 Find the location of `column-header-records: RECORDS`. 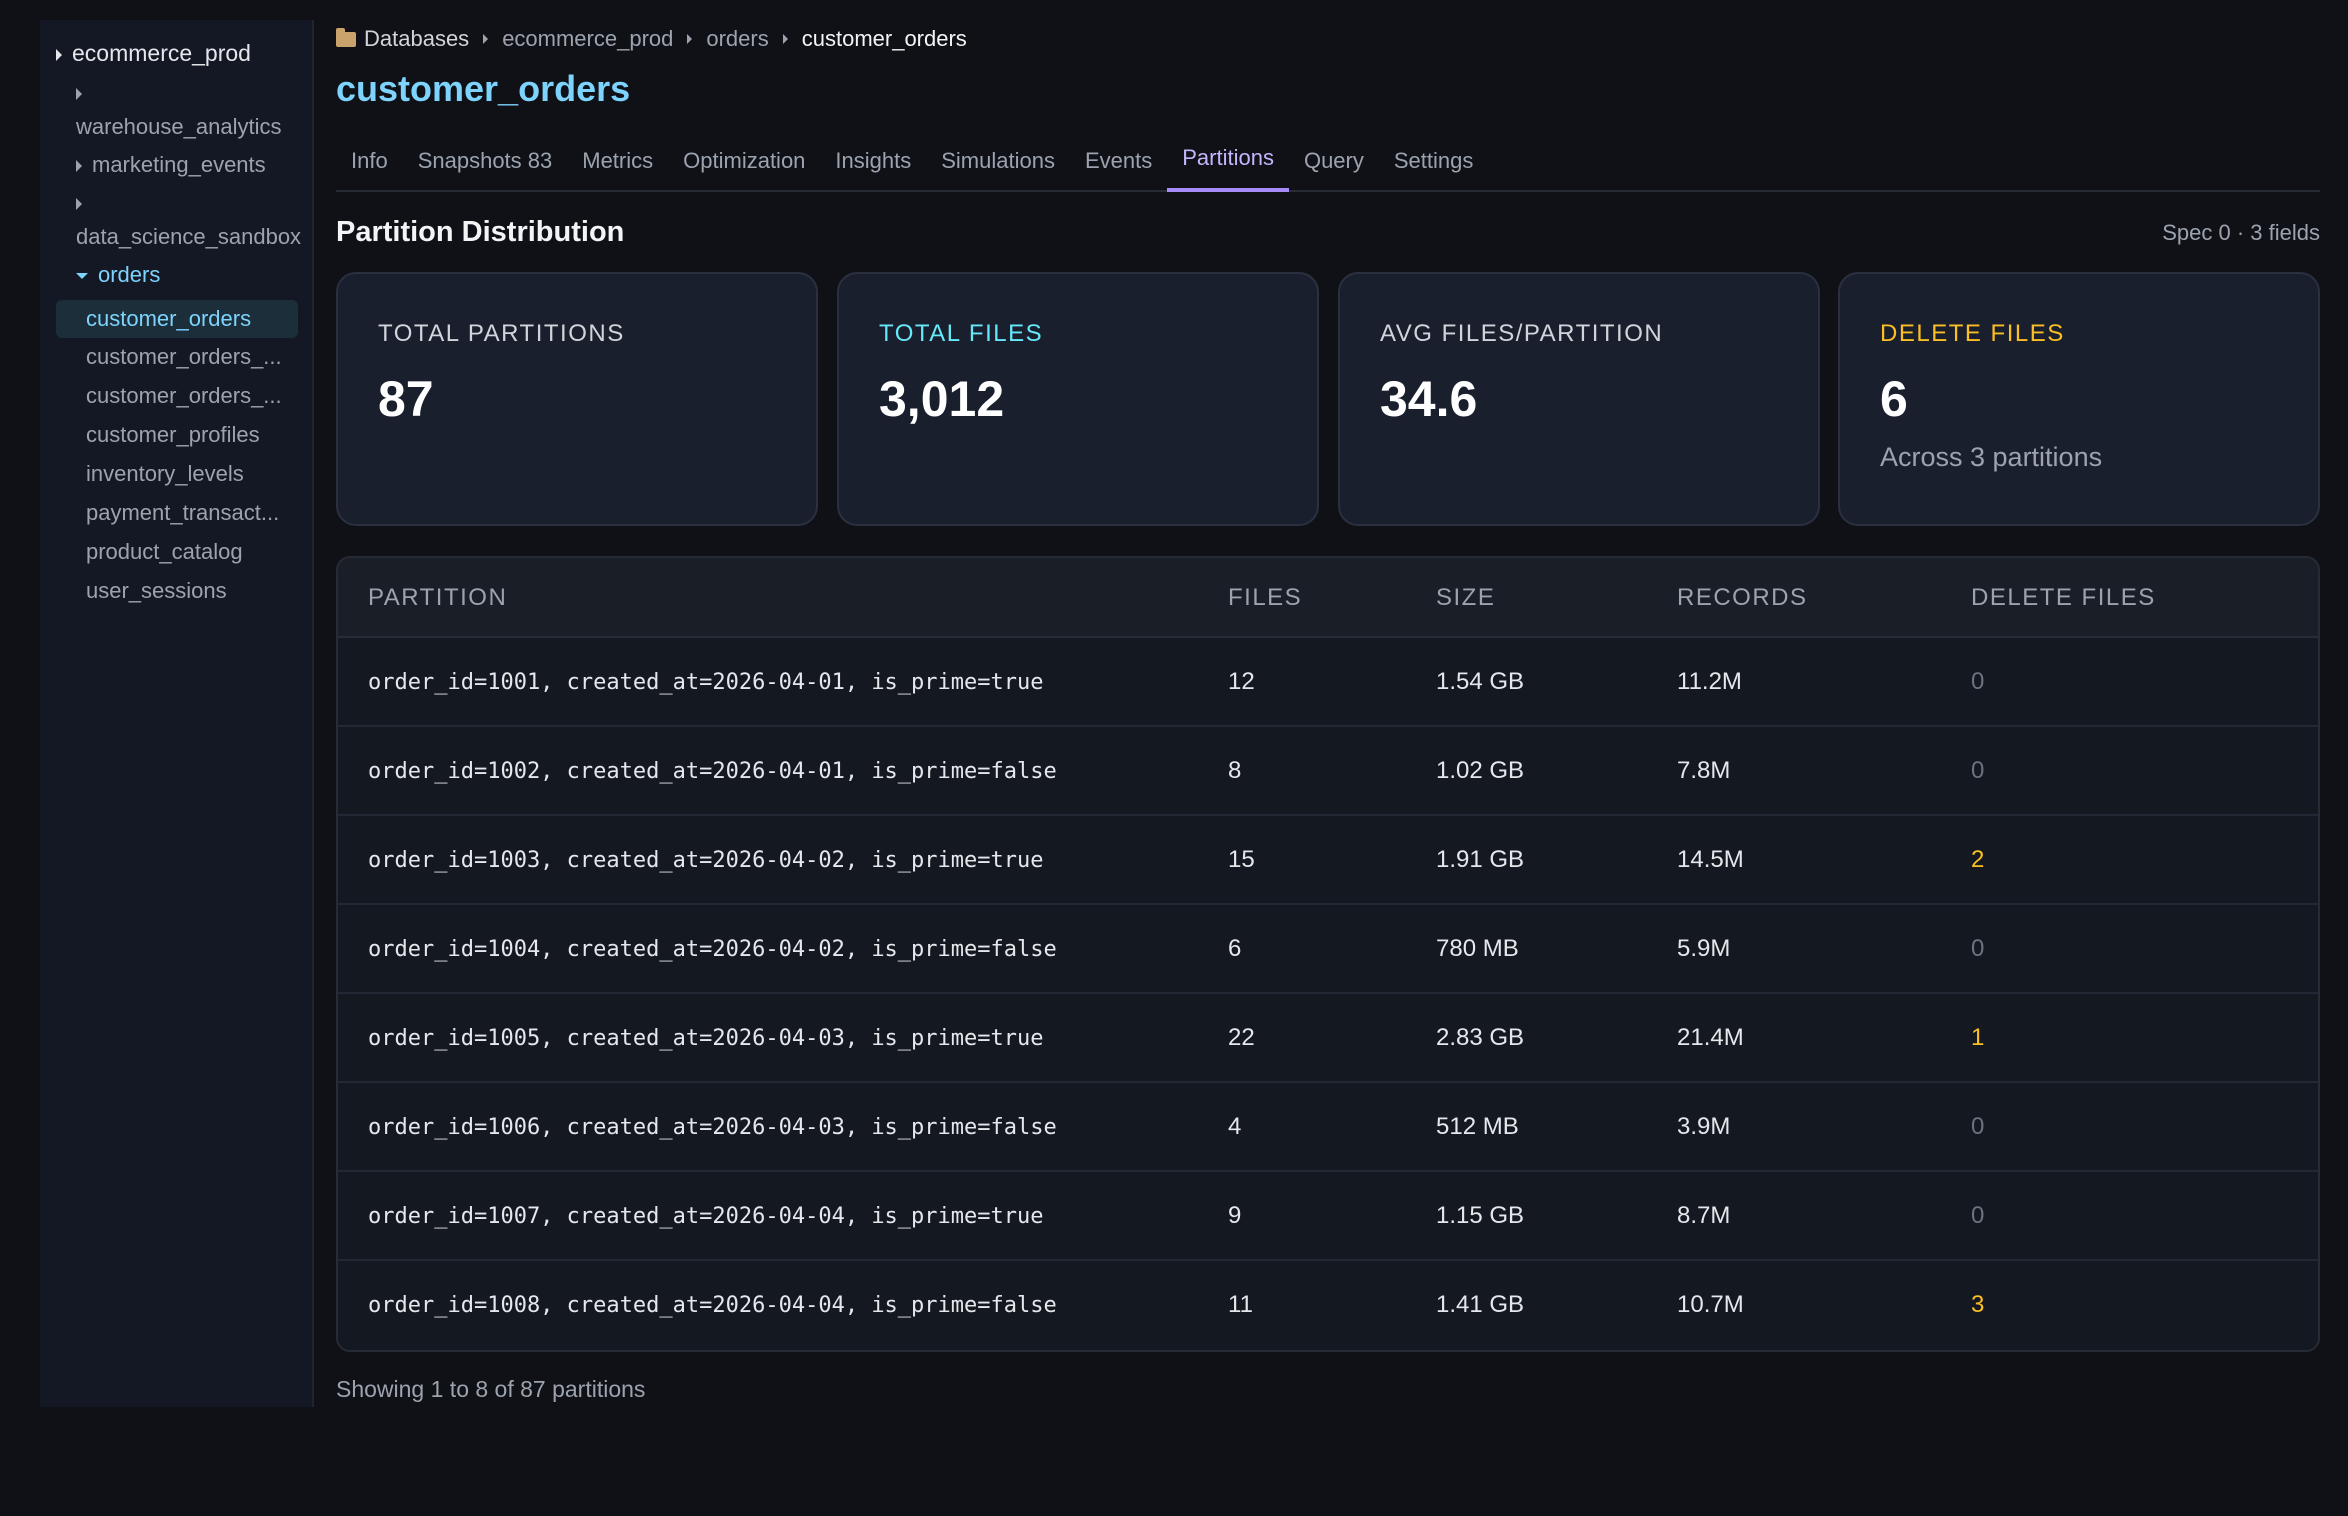

column-header-records: RECORDS is located at coordinates (1742, 597).